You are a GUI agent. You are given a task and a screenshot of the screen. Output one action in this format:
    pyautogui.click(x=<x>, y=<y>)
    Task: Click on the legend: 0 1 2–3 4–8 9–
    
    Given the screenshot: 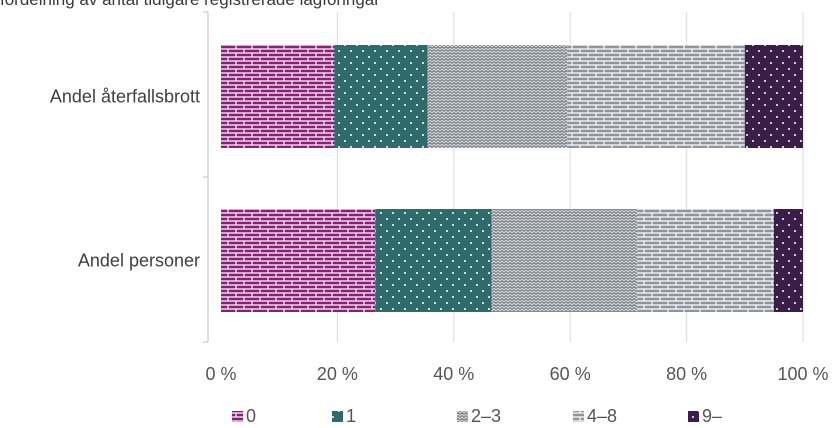 What is the action you would take?
    pyautogui.click(x=477, y=416)
    